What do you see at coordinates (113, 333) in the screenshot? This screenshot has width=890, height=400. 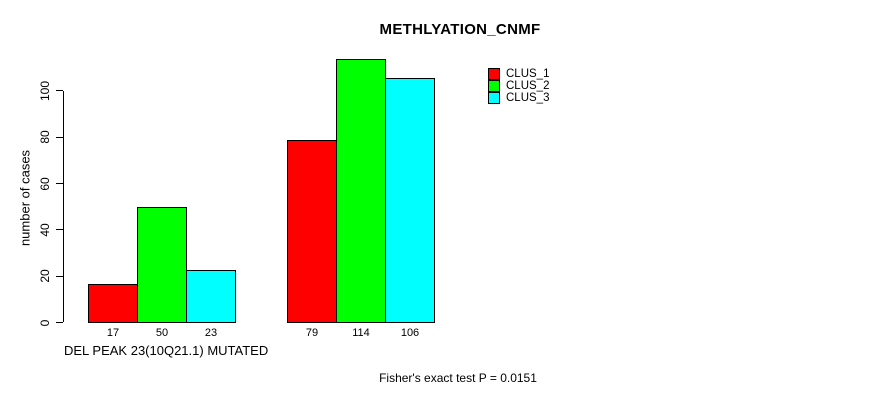 I see `bar-value-label: 17` at bounding box center [113, 333].